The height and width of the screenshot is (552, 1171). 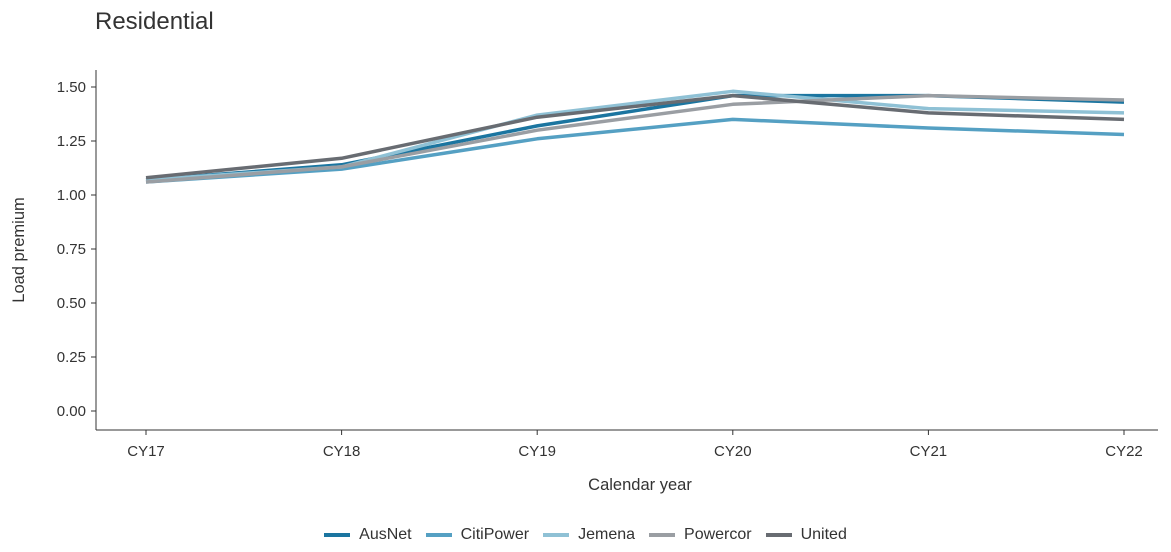 What do you see at coordinates (71, 195) in the screenshot?
I see `y-tick-label: 1.00` at bounding box center [71, 195].